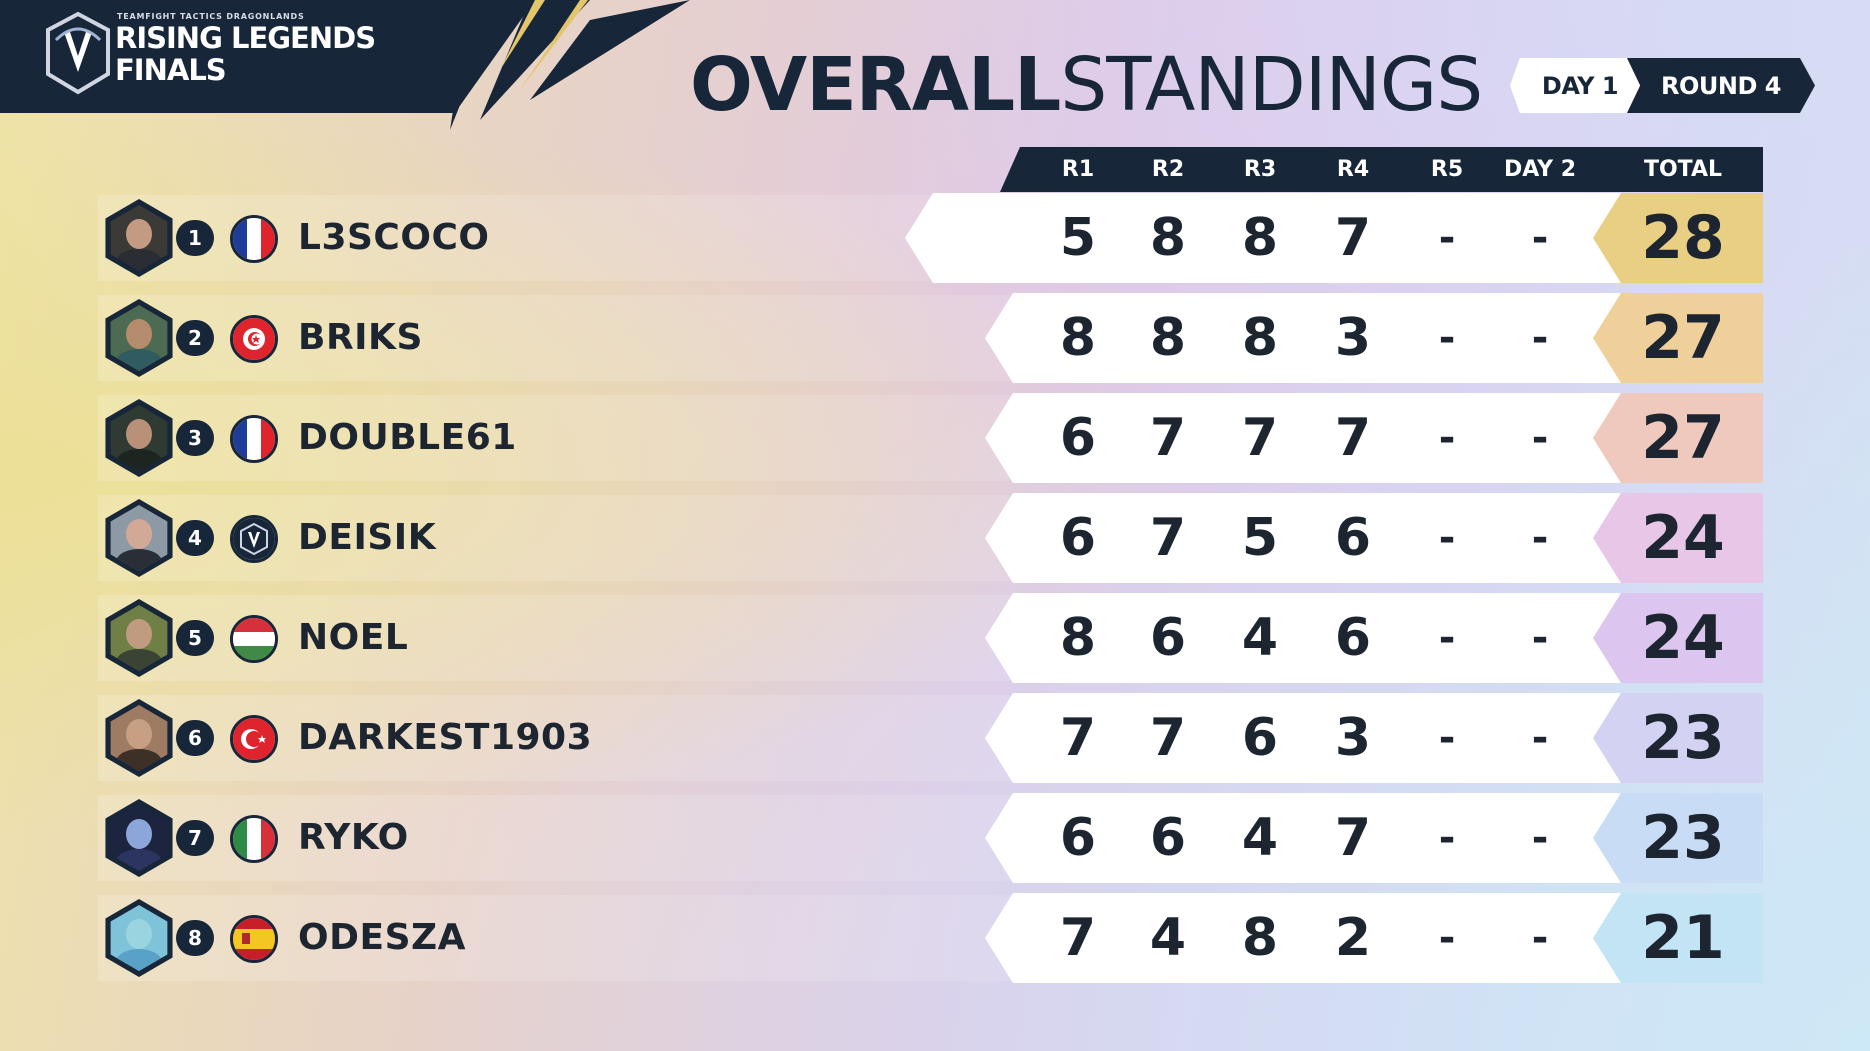 This screenshot has width=1870, height=1051. Describe the element at coordinates (1260, 169) in the screenshot. I see `column-header-r3: R3` at that location.